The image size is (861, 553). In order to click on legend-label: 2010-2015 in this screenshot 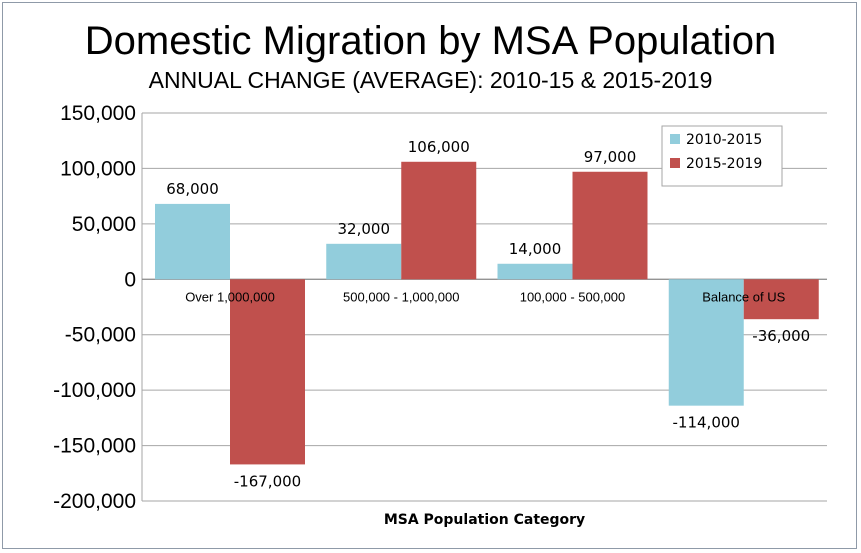, I will do `click(724, 140)`.